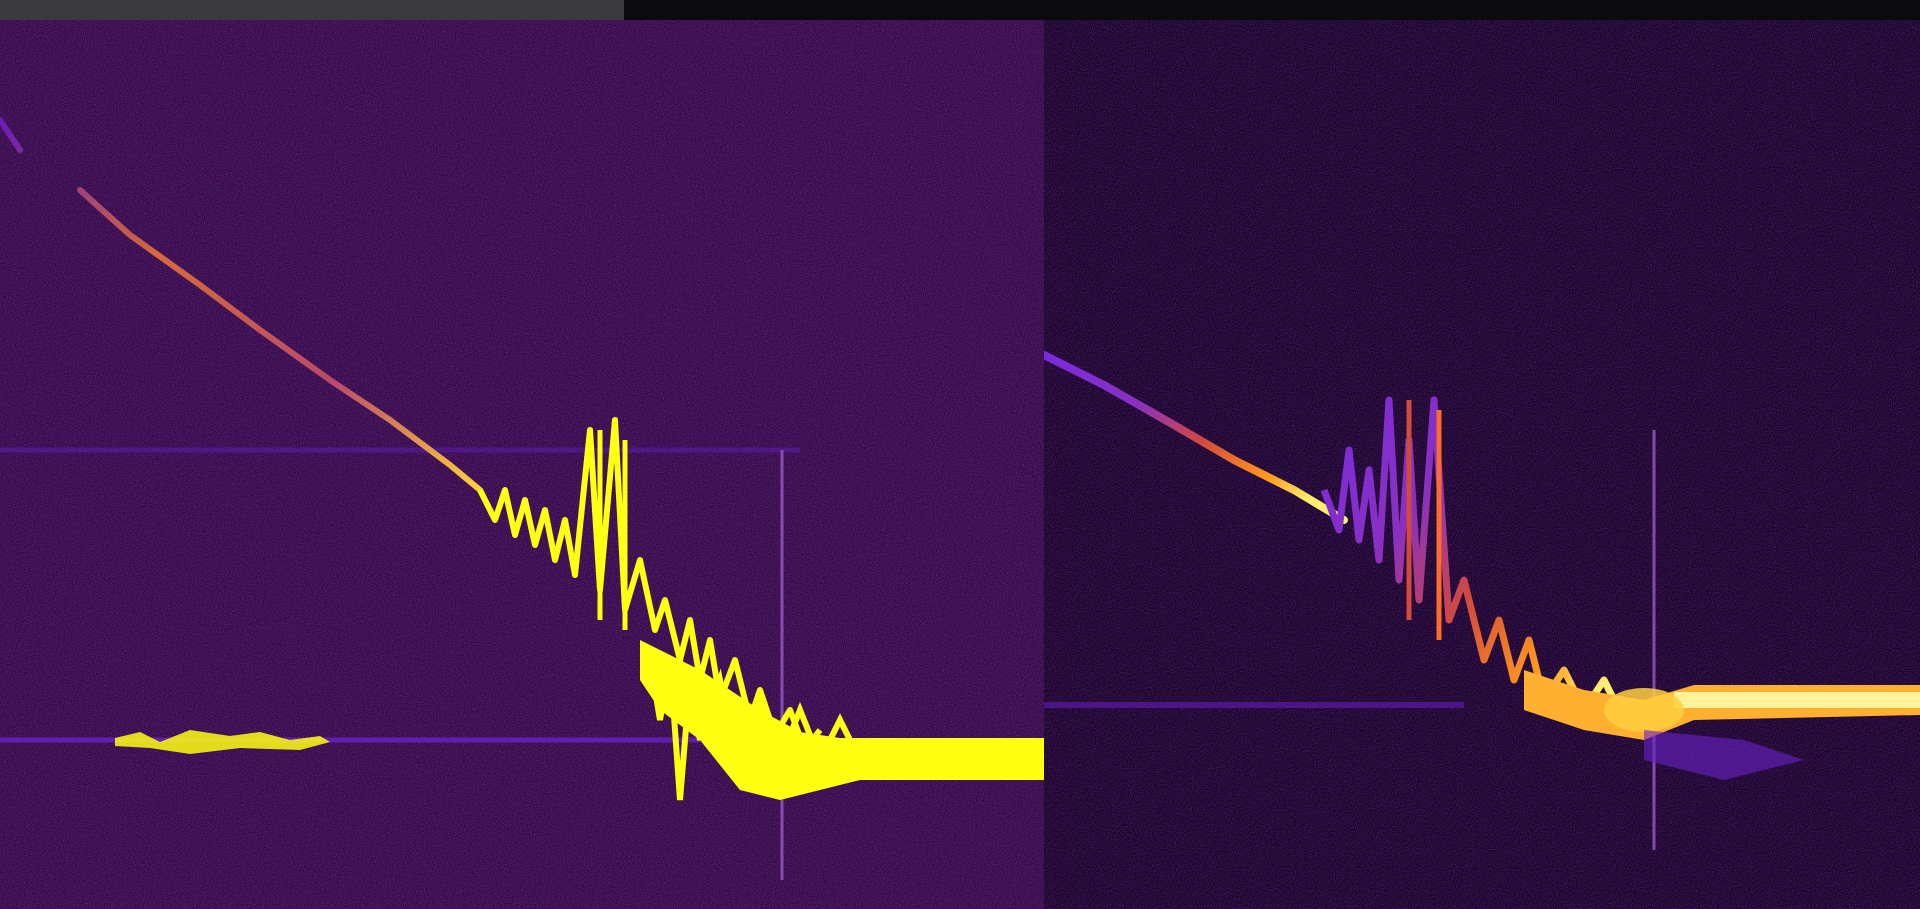  Describe the element at coordinates (1644, 710) in the screenshot. I see `bright-tail-blob` at that location.